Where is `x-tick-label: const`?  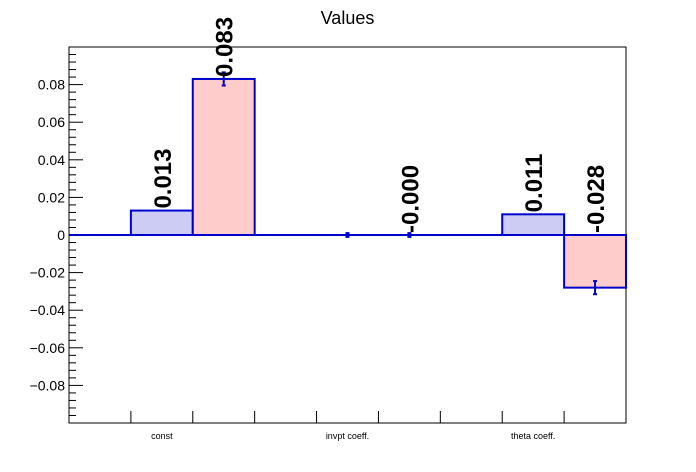
x-tick-label: const is located at coordinates (162, 436).